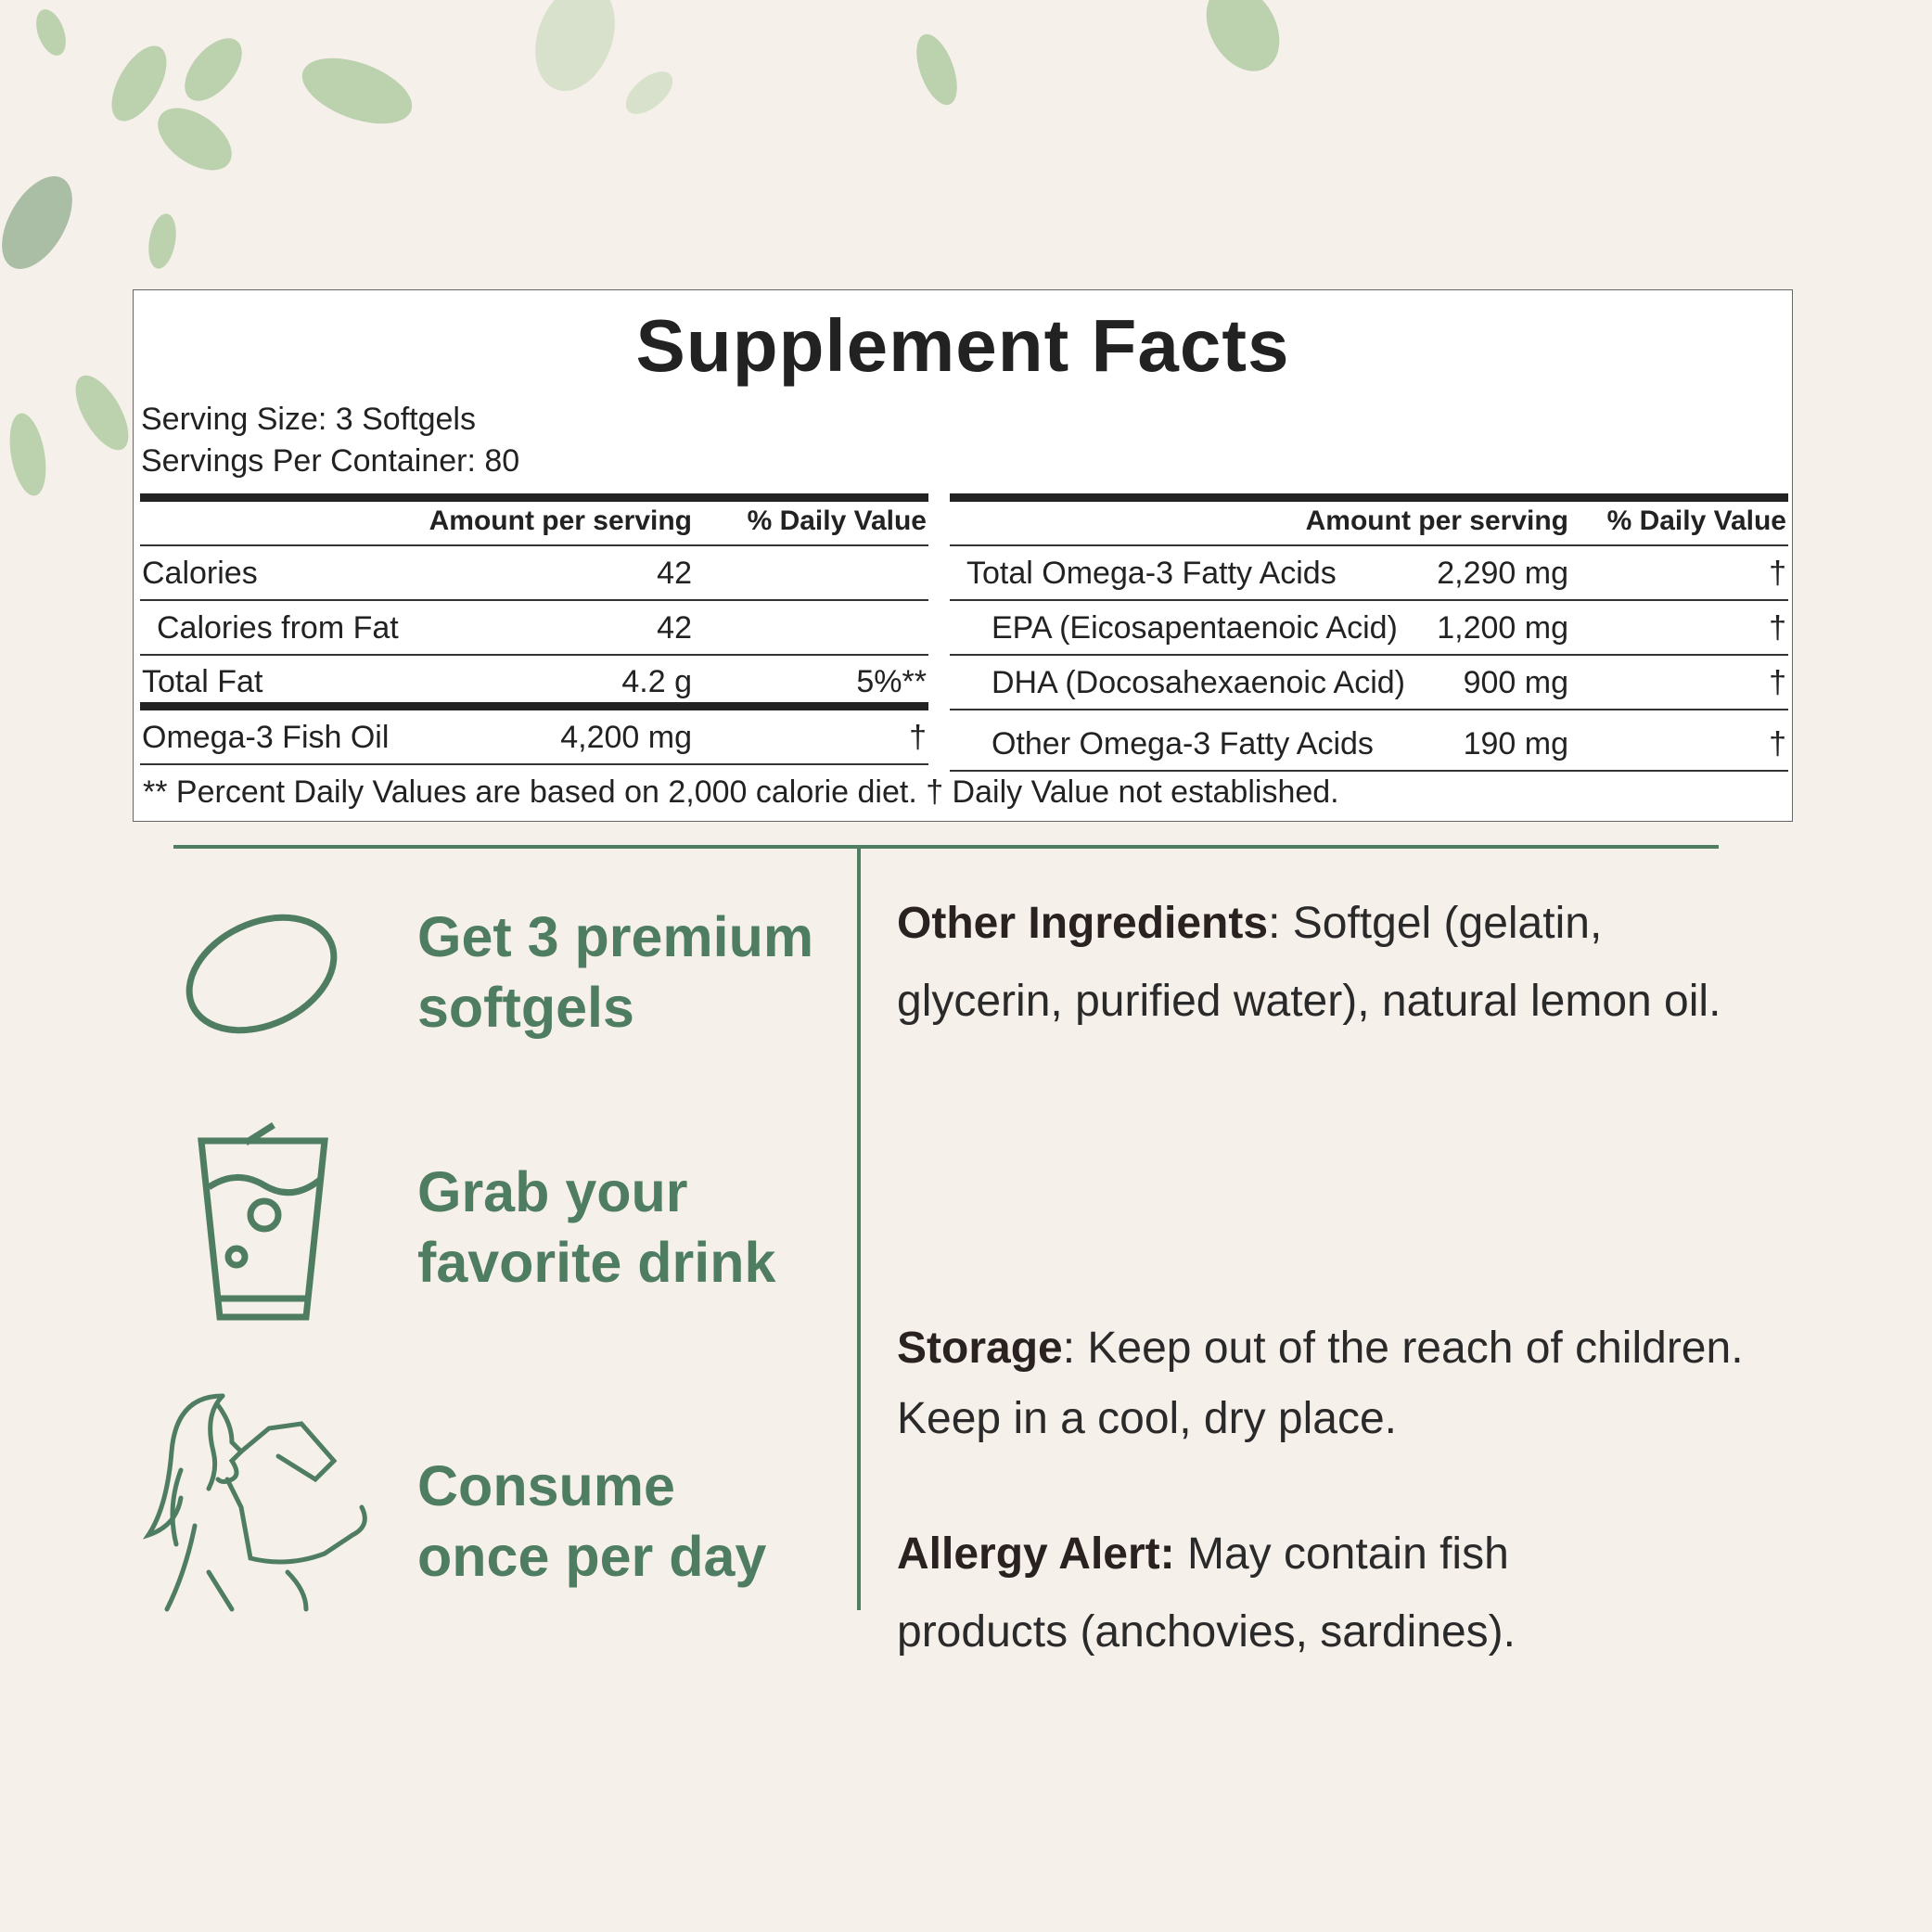  I want to click on table-row: Omega-3 Fish Oil 4,200 mg †, so click(534, 737).